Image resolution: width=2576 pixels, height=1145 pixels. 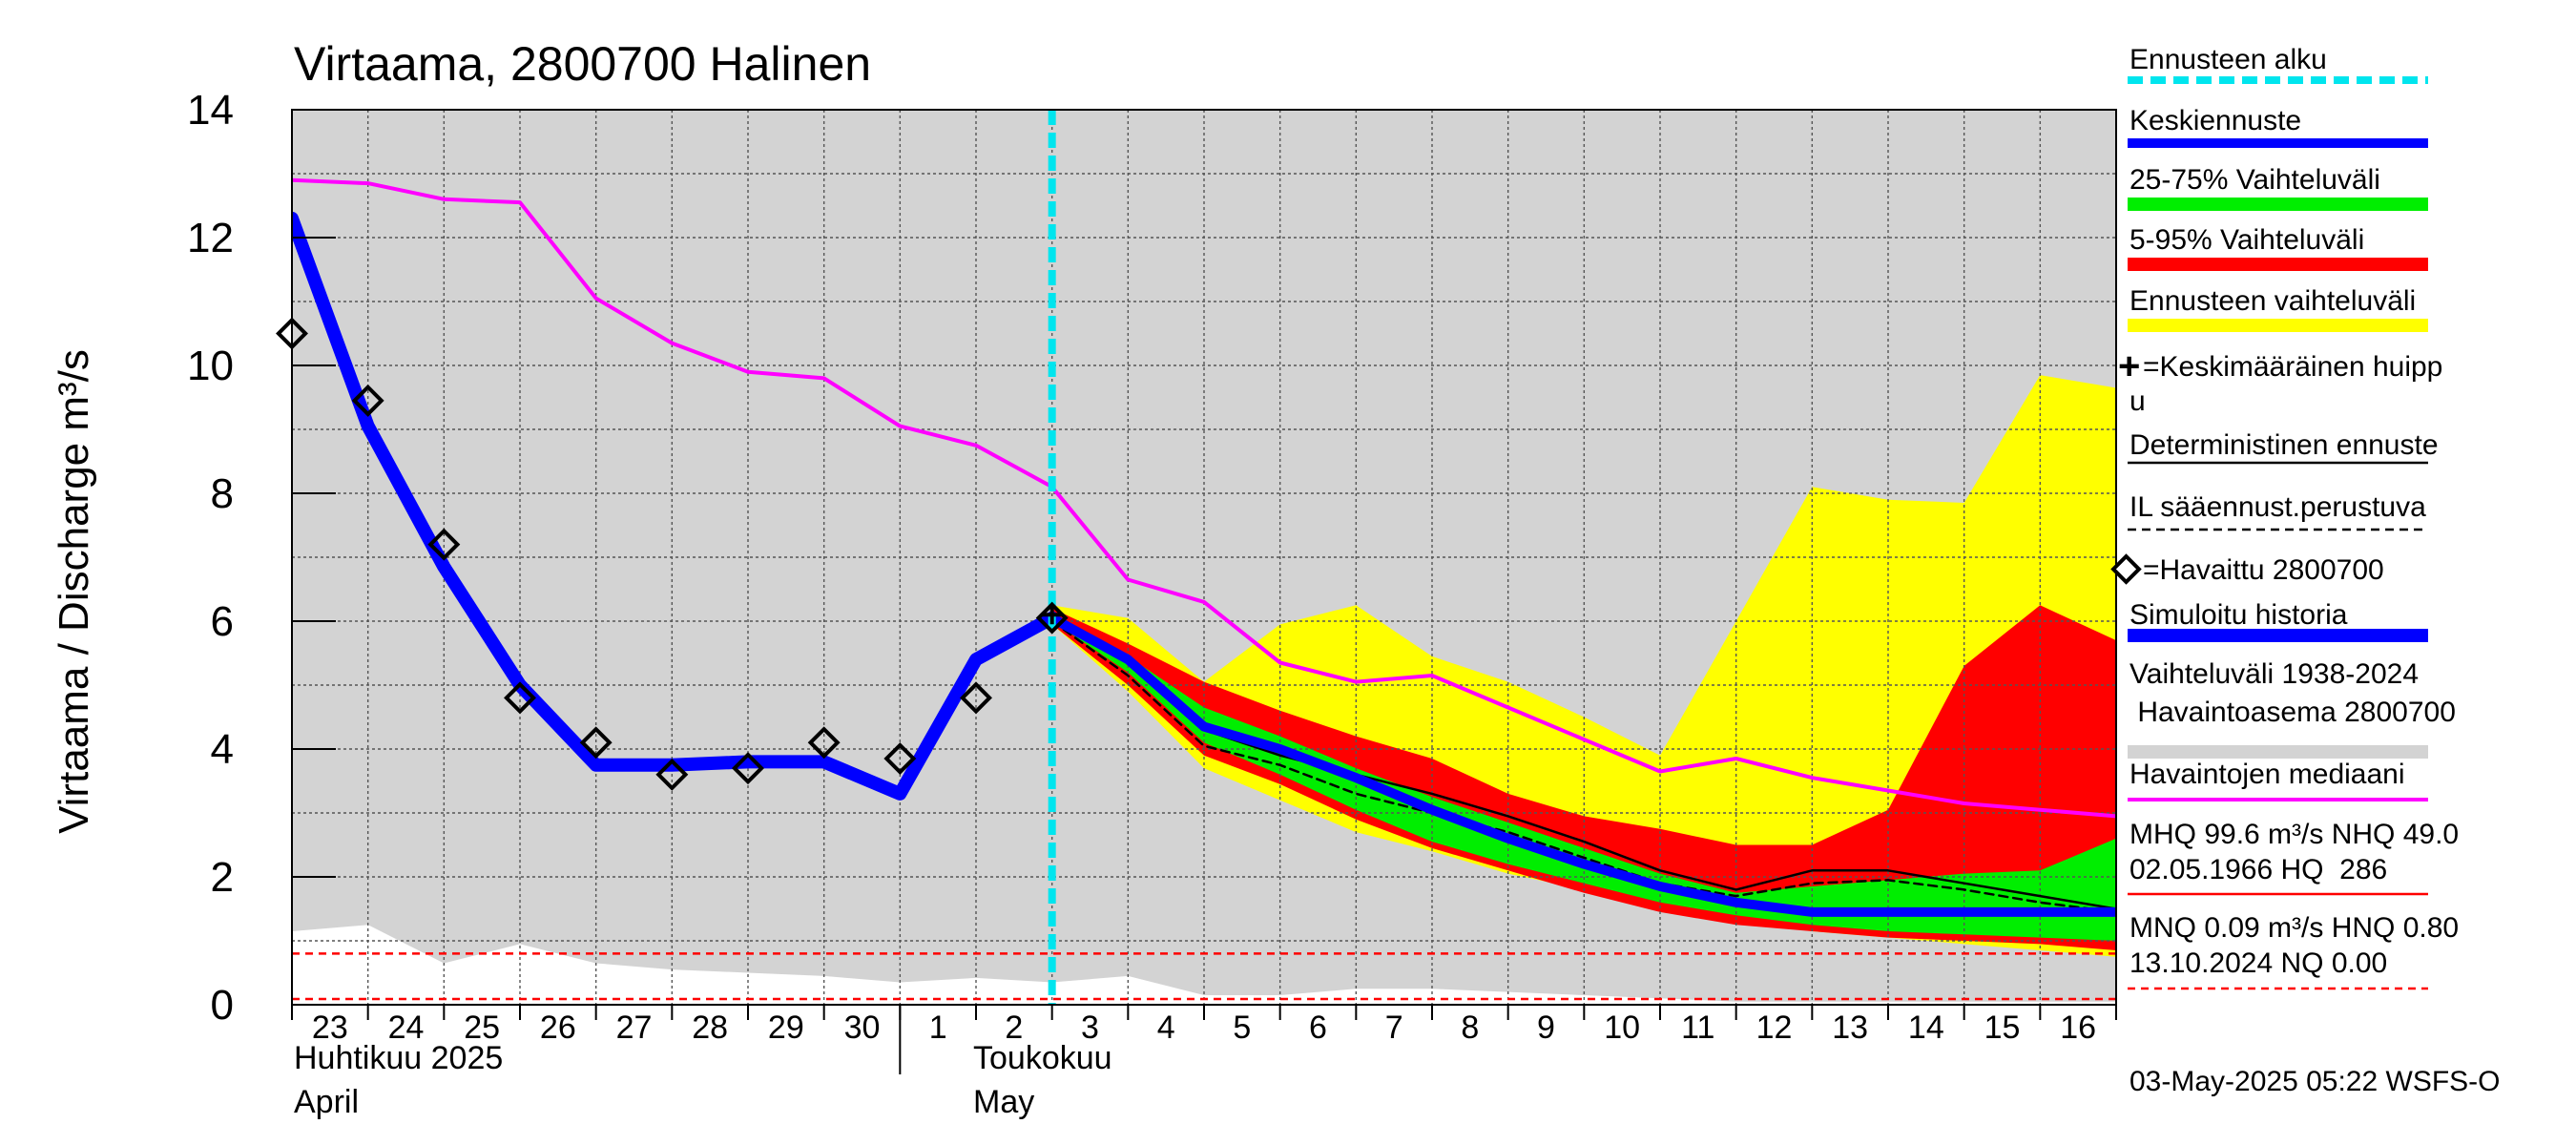 I want to click on x-tick-label: 7, so click(x=1394, y=1028).